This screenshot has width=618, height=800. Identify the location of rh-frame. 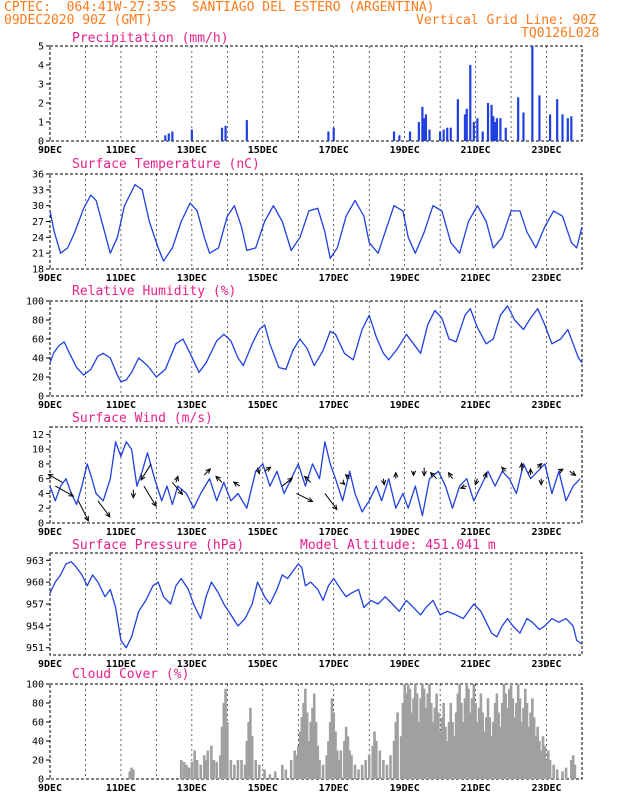
(316, 348).